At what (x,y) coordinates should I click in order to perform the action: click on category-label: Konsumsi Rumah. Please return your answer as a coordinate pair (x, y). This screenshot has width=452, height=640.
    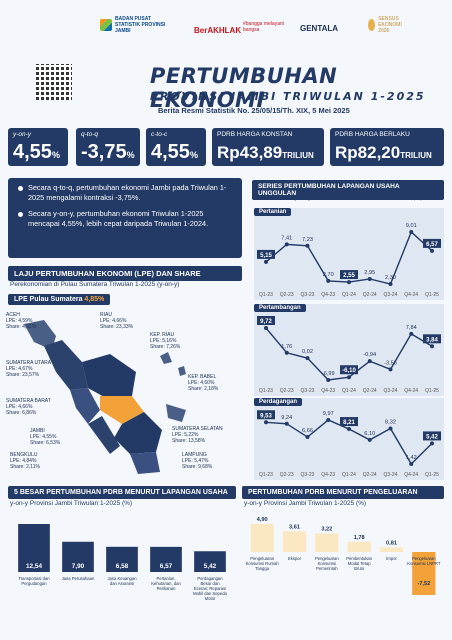
    Looking at the image, I should click on (263, 563).